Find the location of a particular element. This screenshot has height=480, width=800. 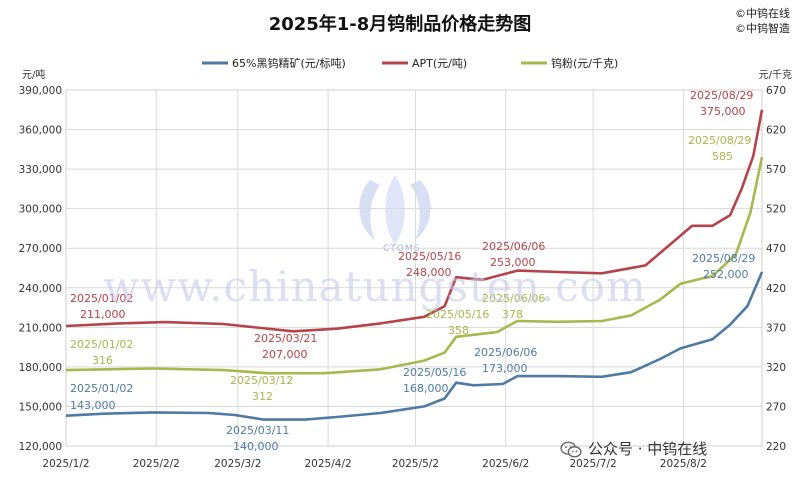

annotation-value: 585 is located at coordinates (722, 156).